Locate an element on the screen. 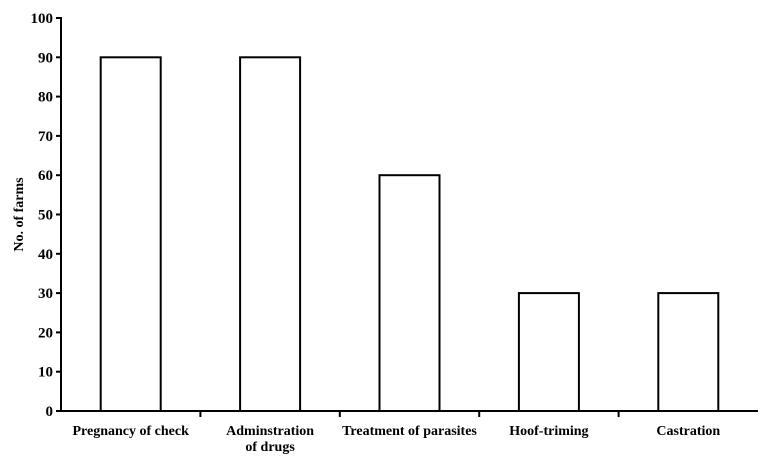  x-category-label-3: Treatment of parasites is located at coordinates (409, 431).